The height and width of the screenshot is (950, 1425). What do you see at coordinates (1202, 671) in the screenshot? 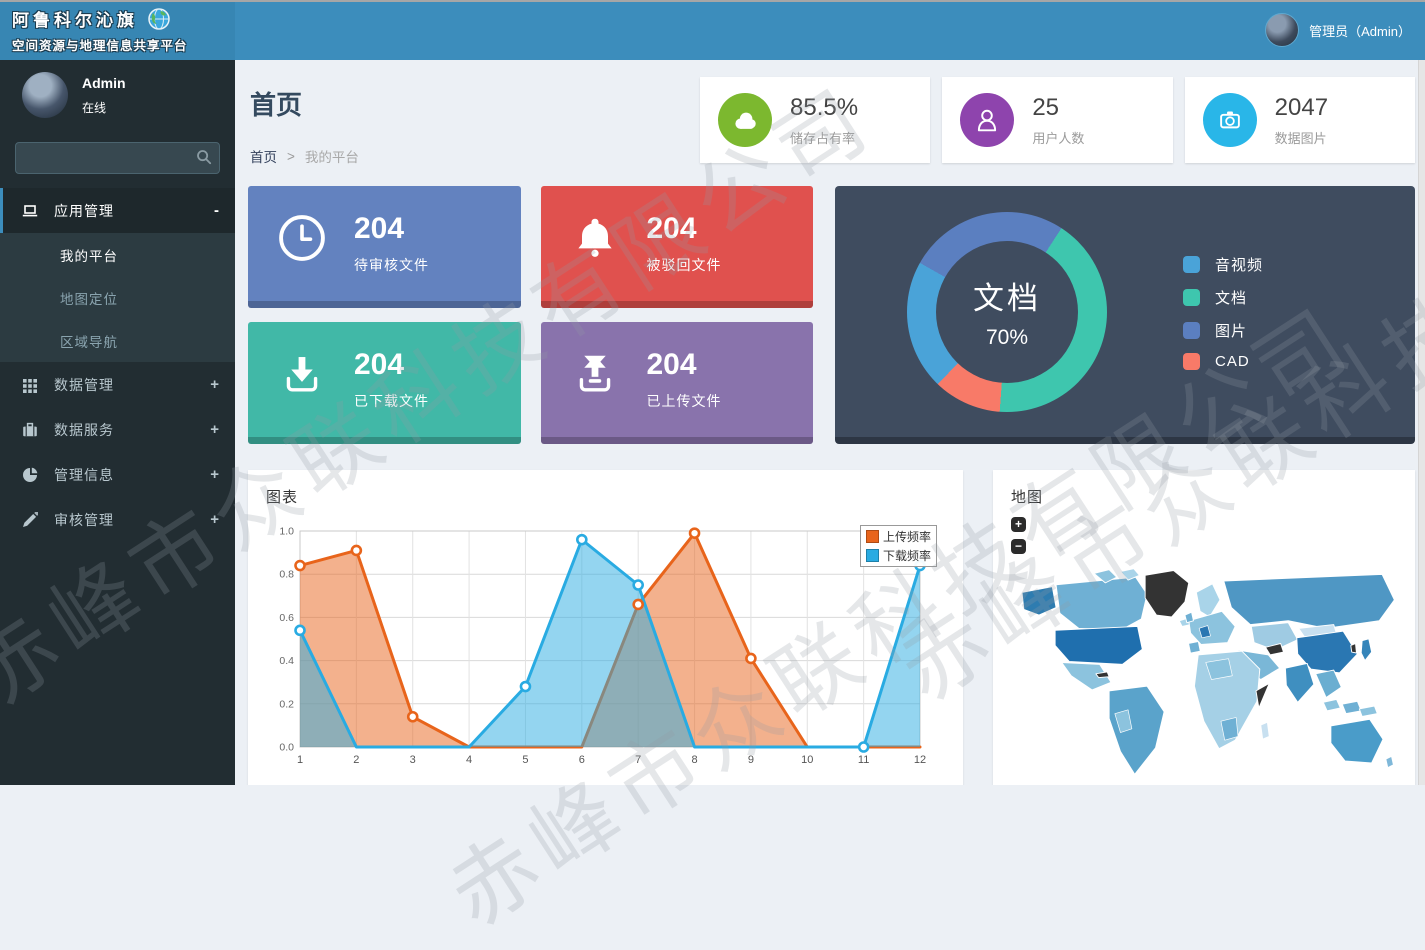
I see `world-map` at bounding box center [1202, 671].